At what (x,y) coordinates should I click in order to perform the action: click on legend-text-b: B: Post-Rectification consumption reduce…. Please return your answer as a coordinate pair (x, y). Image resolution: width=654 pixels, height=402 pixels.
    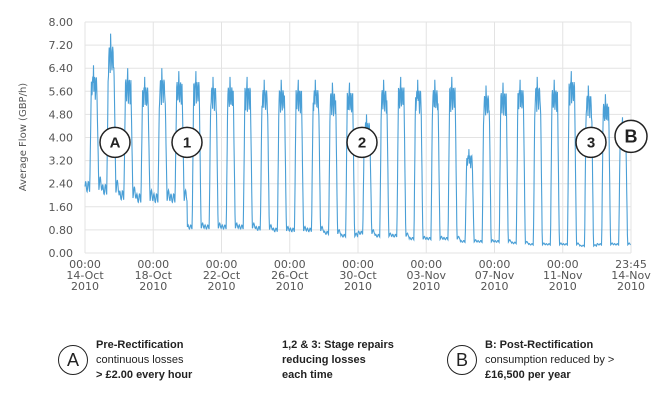
    Looking at the image, I should click on (549, 360).